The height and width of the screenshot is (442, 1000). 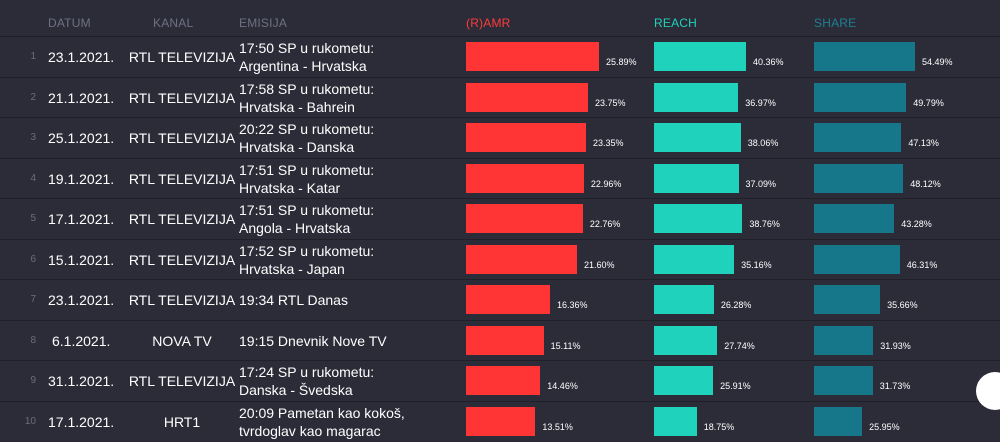 What do you see at coordinates (610, 102) in the screenshot?
I see `amr-value-label: 23.75%` at bounding box center [610, 102].